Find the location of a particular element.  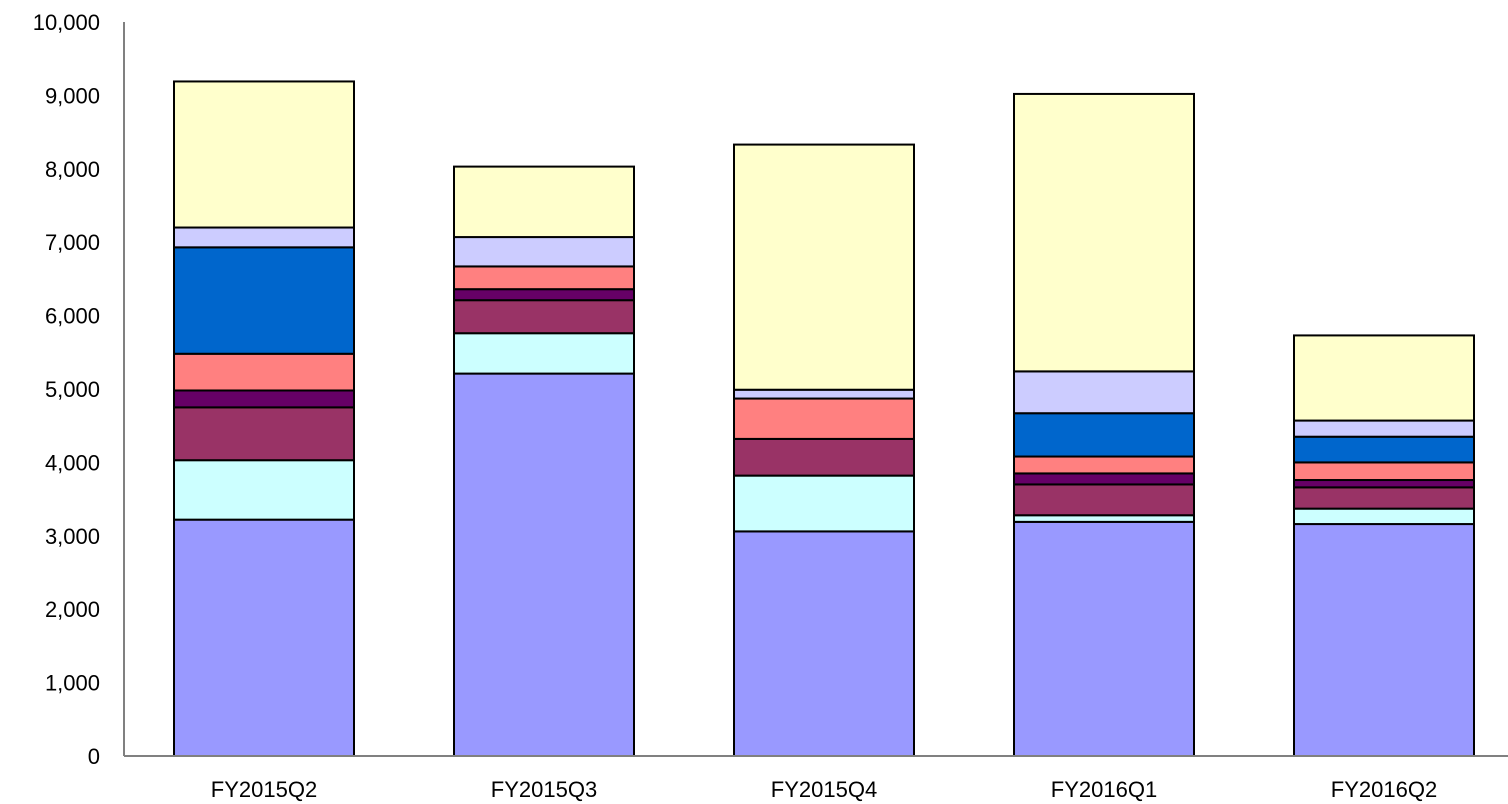

y-tick-label: 2,000 is located at coordinates (72, 609).